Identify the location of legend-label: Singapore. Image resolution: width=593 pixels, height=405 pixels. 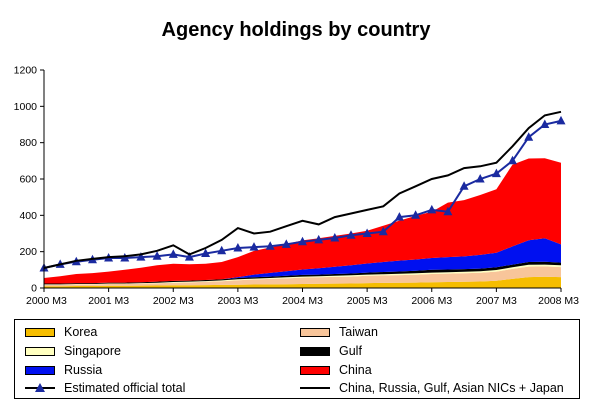
(92, 351).